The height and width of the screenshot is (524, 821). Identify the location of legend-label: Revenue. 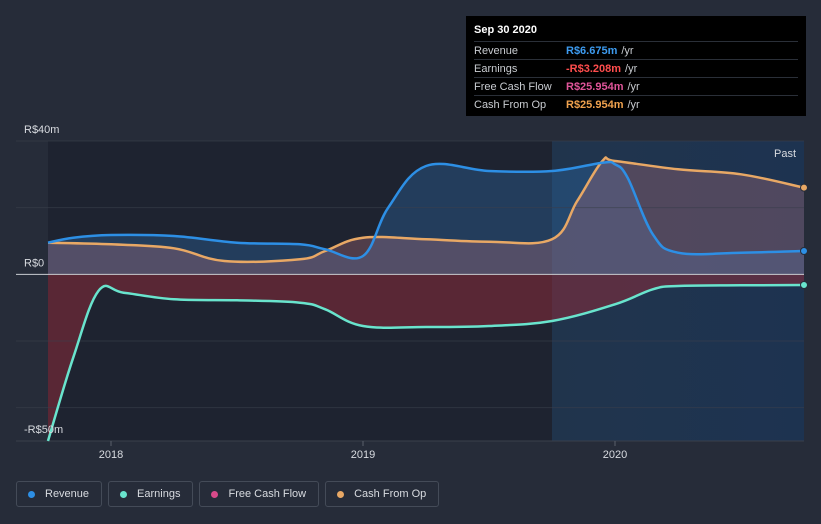
(67, 494).